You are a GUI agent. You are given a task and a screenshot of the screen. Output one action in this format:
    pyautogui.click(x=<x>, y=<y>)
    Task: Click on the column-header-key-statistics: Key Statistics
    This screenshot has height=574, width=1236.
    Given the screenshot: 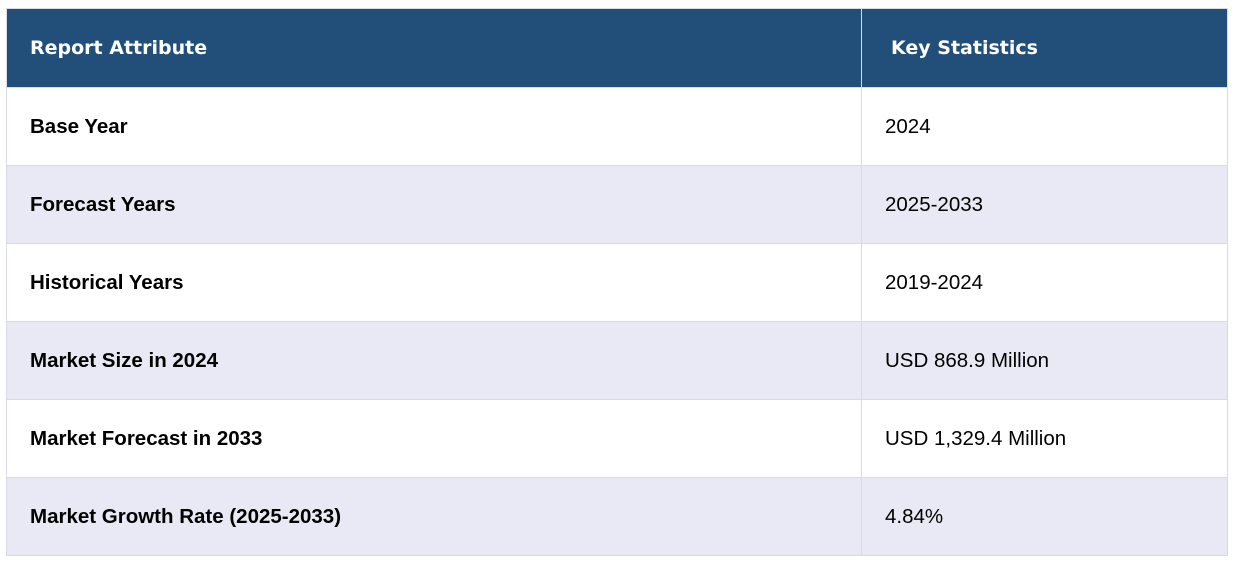 What is the action you would take?
    pyautogui.click(x=1044, y=48)
    